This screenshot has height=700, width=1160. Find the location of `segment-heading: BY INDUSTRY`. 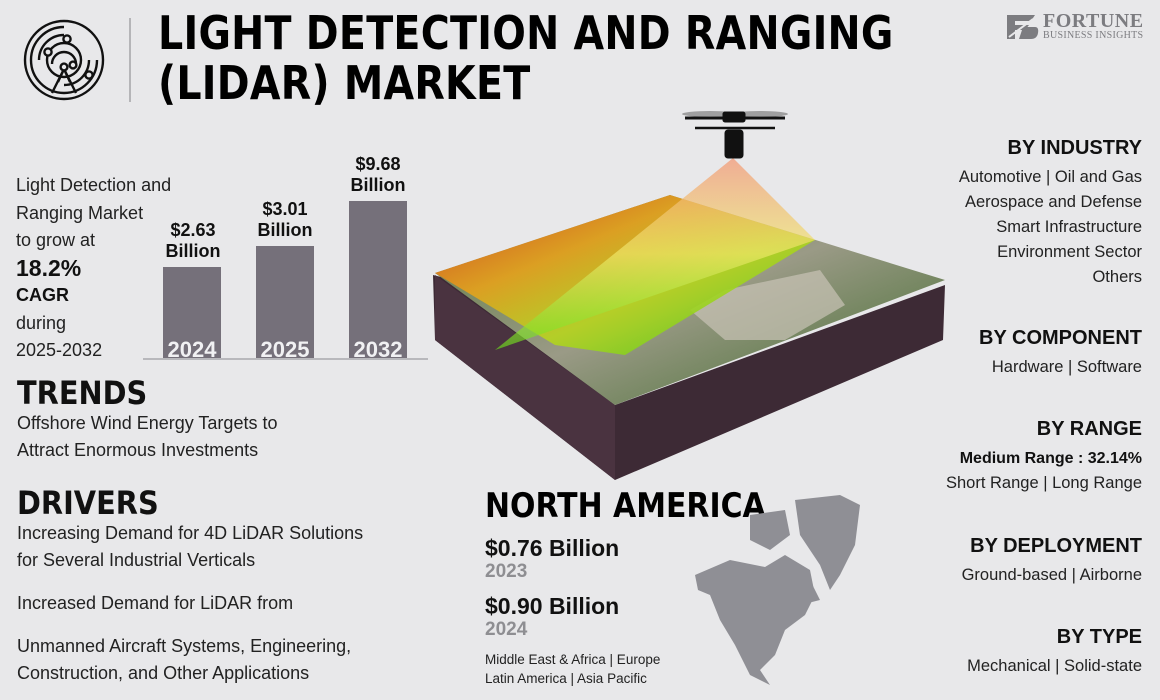

segment-heading: BY INDUSTRY is located at coordinates (1074, 148).